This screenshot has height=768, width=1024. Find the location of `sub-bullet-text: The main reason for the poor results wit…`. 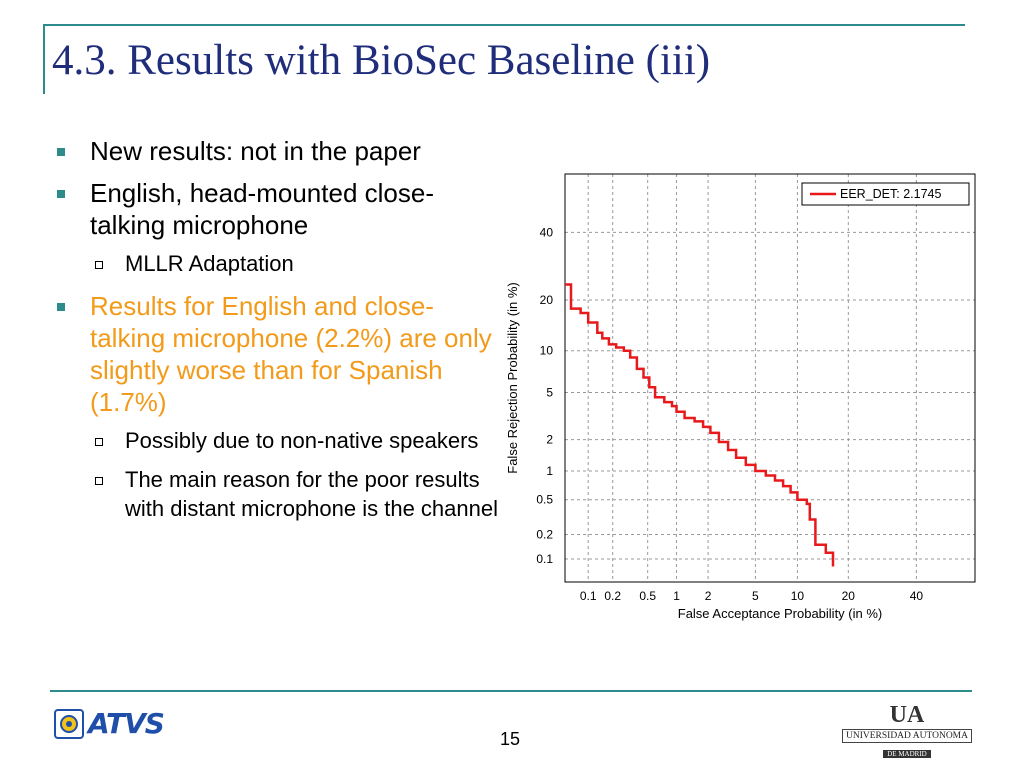

sub-bullet-text: The main reason for the poor results wit… is located at coordinates (311, 494).